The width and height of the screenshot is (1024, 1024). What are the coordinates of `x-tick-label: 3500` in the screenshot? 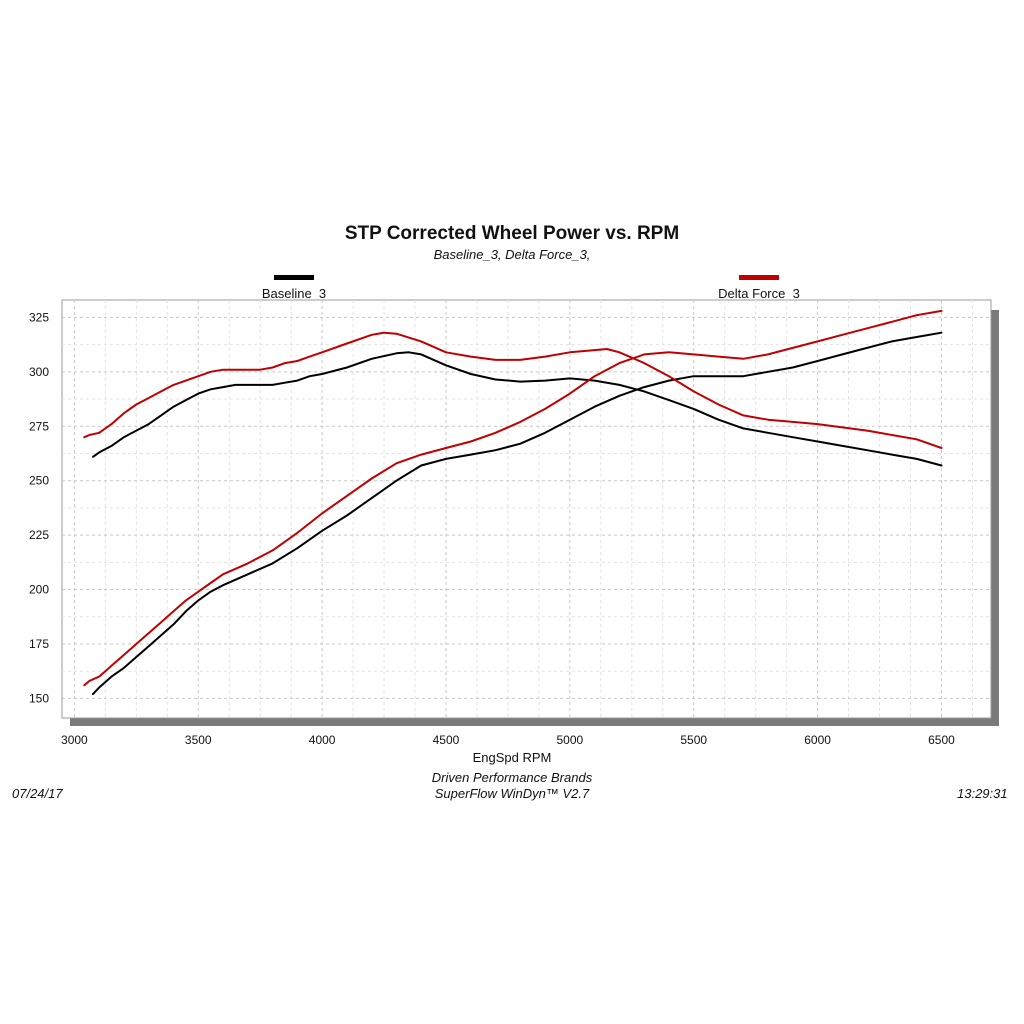 It's located at (198, 740).